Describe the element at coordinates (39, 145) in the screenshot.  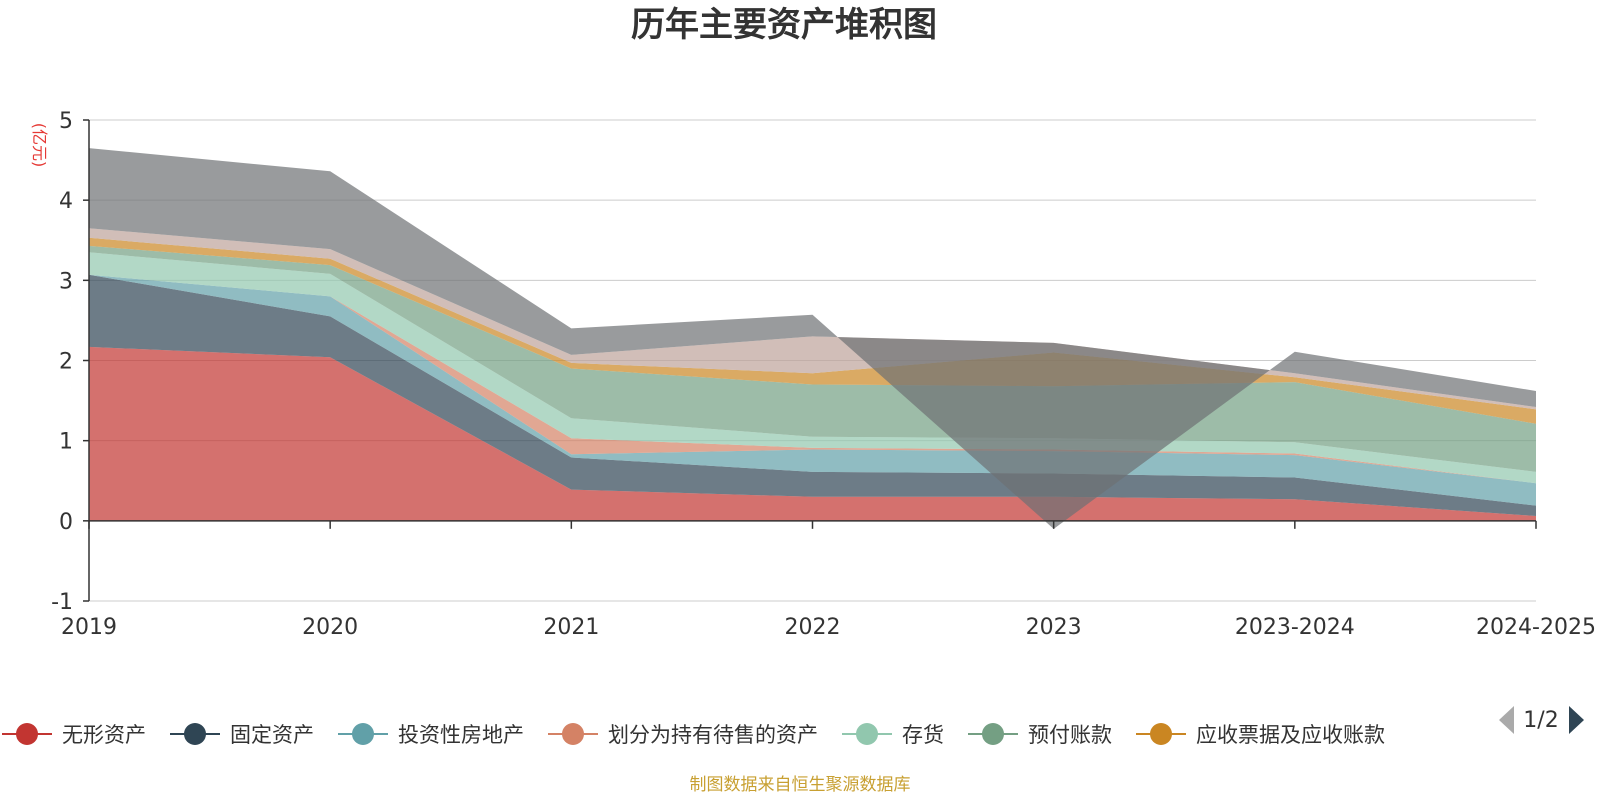
I see `y-axis-label: (亿元)` at that location.